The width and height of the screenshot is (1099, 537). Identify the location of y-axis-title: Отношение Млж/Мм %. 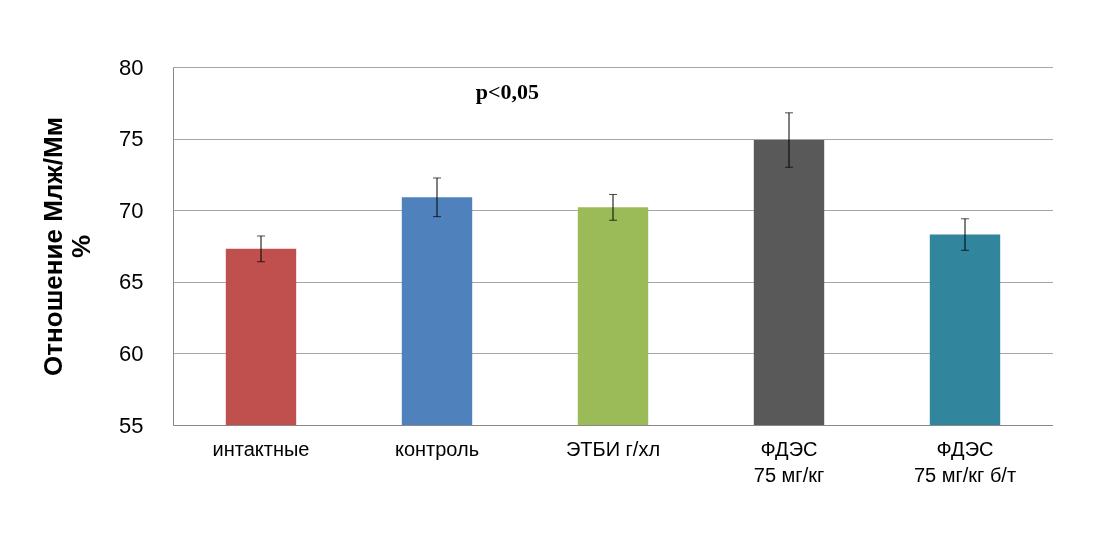
(67, 246).